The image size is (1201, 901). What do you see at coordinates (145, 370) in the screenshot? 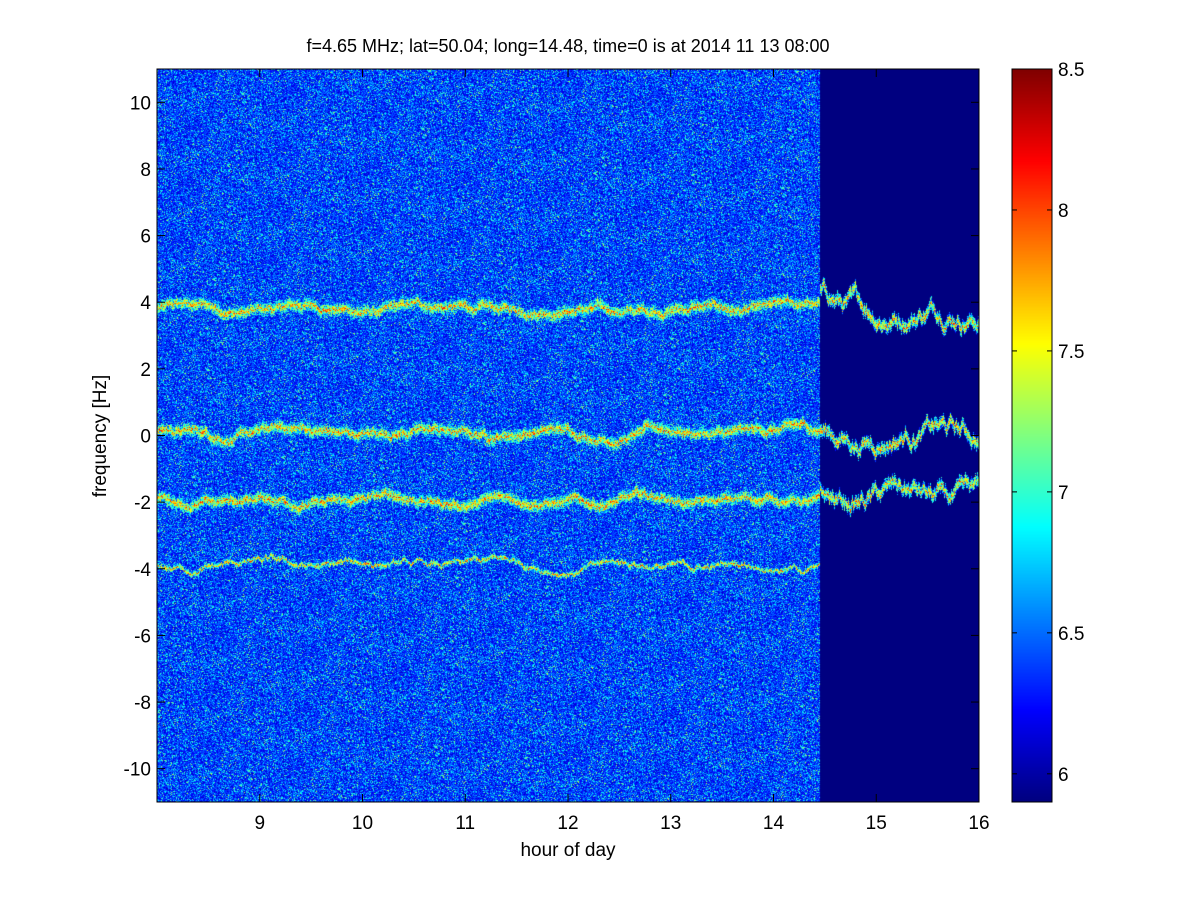
I see `y-tick-label: 2` at bounding box center [145, 370].